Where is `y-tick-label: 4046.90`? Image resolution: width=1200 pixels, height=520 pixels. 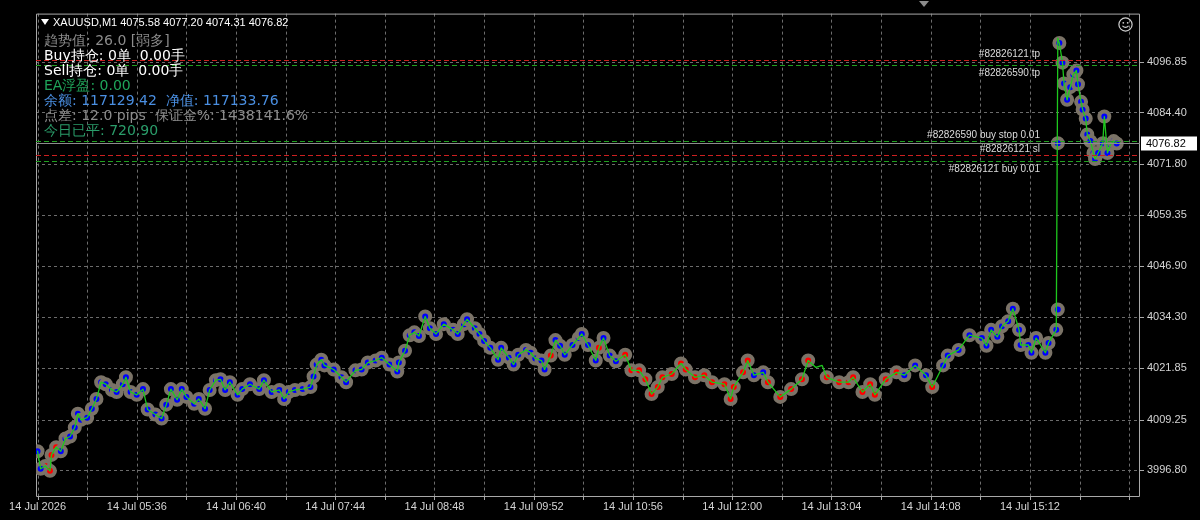
y-tick-label: 4046.90 is located at coordinates (1167, 264).